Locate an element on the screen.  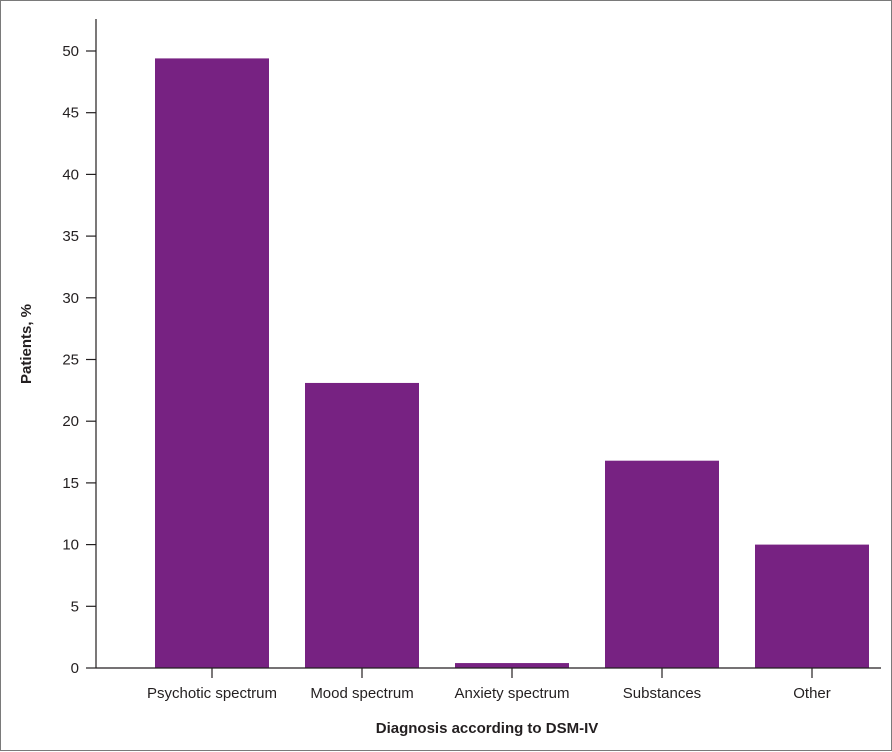
y-axis-title: Patients, % is located at coordinates (26, 344).